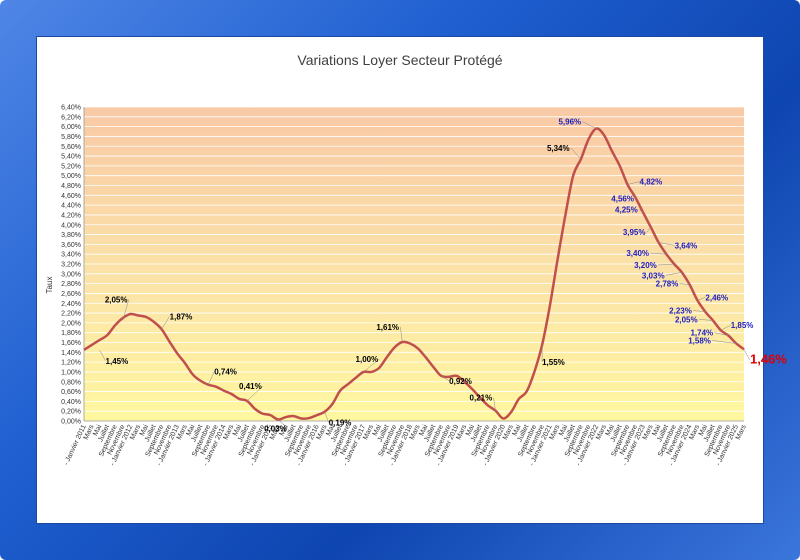 This screenshot has width=800, height=560. I want to click on y-tick-label: 5,20%, so click(71, 166).